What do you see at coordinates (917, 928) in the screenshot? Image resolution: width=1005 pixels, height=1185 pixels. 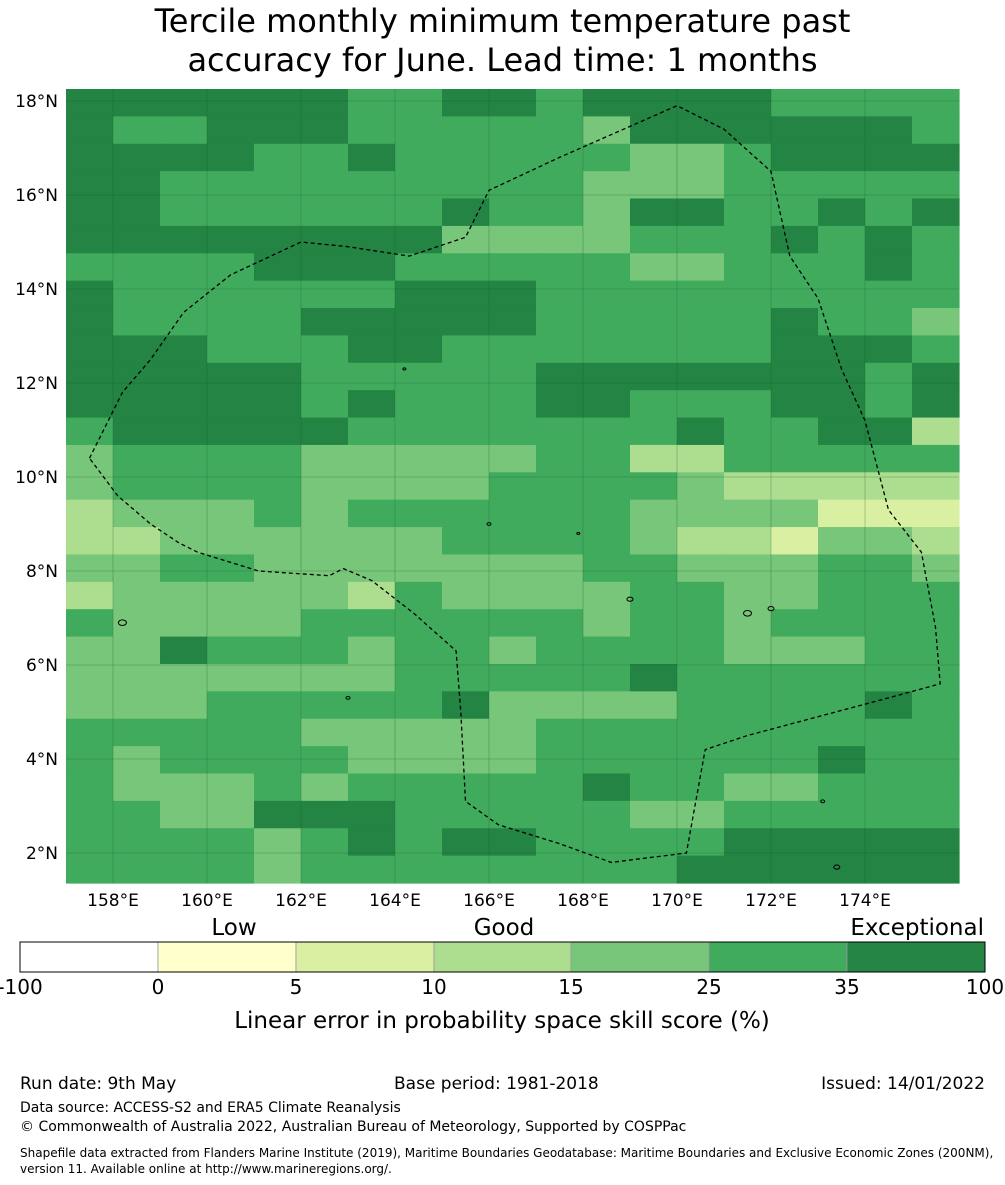 I see `colorbar-word-exceptional: Exceptional` at bounding box center [917, 928].